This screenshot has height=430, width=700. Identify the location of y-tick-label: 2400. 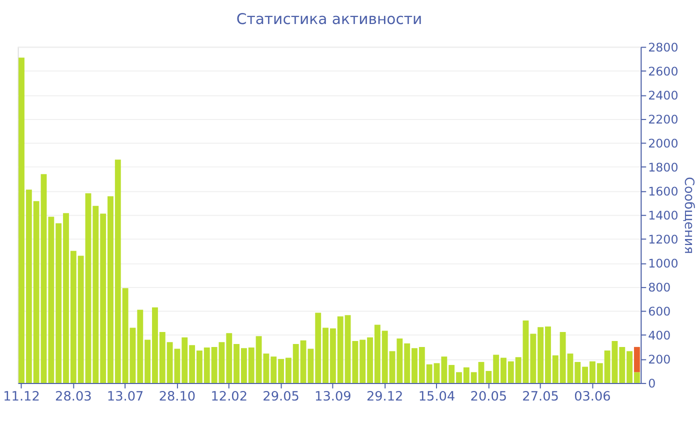
(663, 95).